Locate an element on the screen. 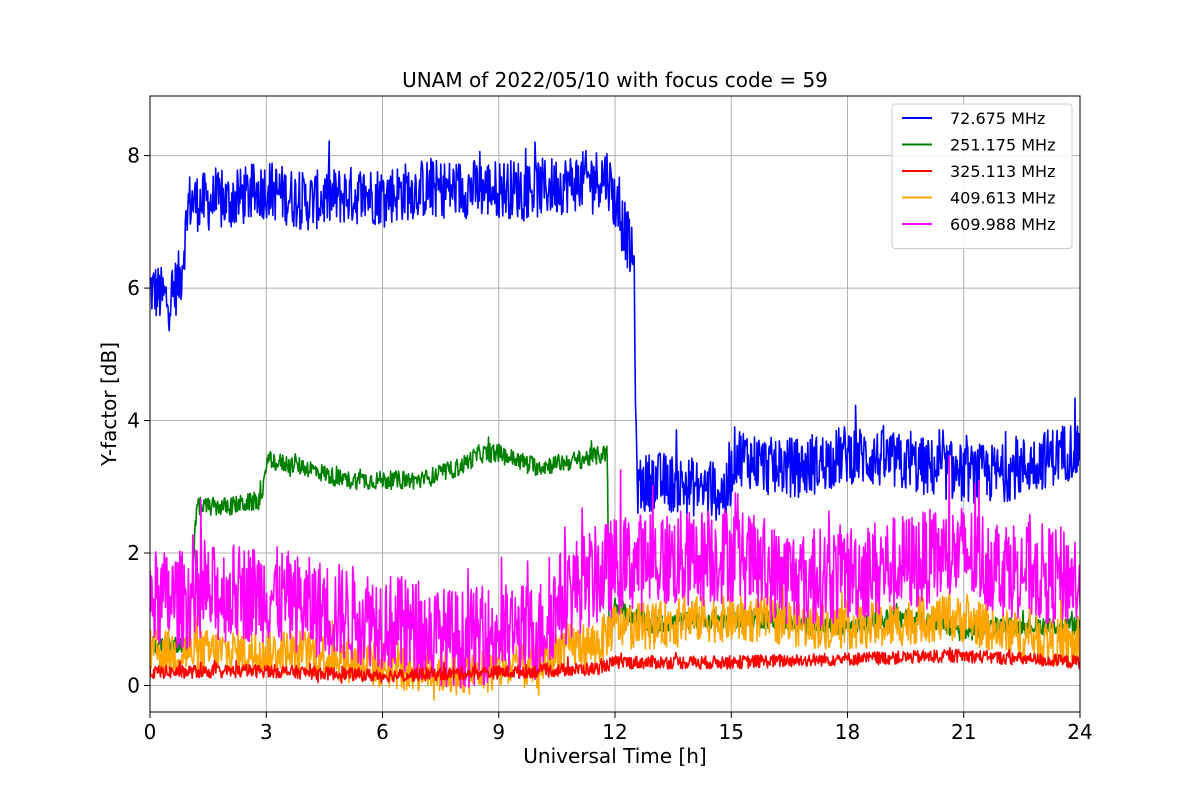  x-tick-label: 21 is located at coordinates (963, 732).